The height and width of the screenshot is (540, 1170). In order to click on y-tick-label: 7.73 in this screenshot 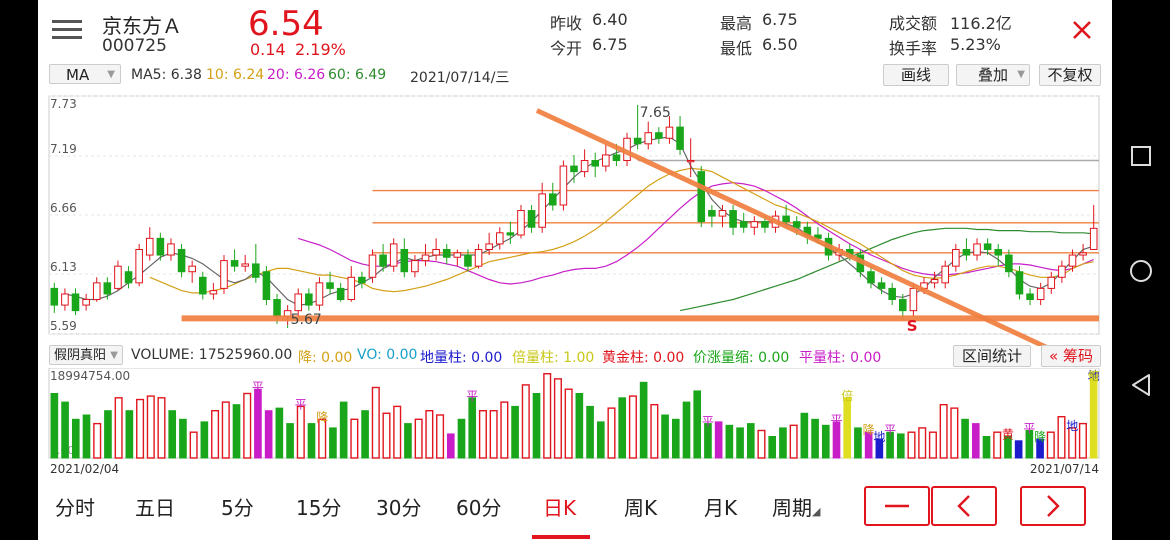, I will do `click(63, 104)`.